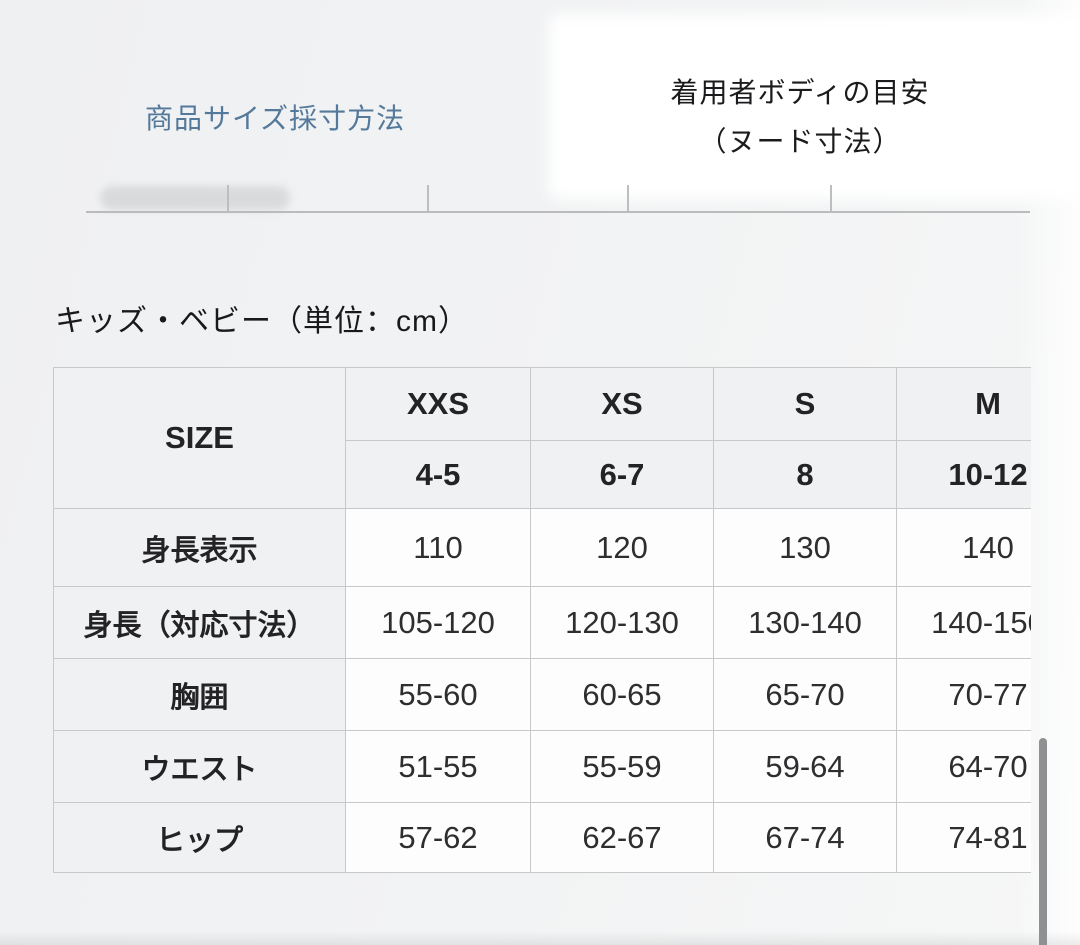  Describe the element at coordinates (199, 694) in the screenshot. I see `row-label-chest: 胸囲` at that location.